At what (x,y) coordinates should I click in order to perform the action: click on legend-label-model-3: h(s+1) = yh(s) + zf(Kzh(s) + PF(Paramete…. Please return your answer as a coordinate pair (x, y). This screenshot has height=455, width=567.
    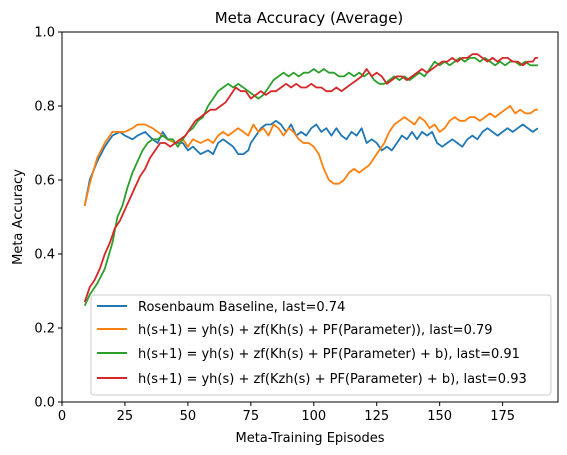
    Looking at the image, I should click on (332, 379).